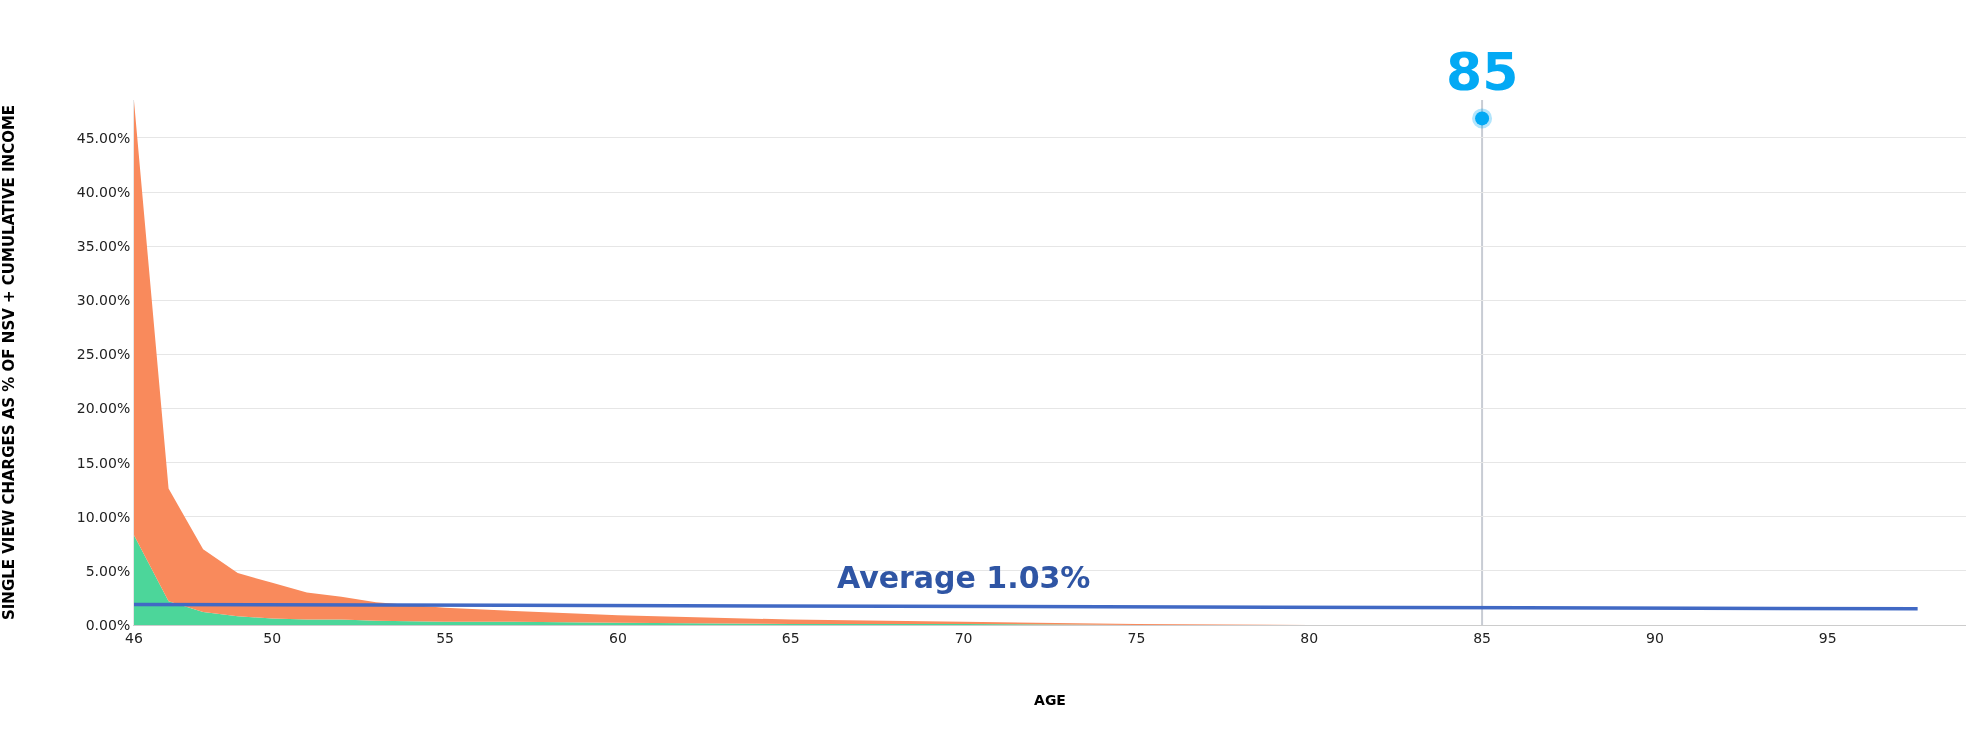  I want to click on x-tick-label: 90, so click(1655, 637).